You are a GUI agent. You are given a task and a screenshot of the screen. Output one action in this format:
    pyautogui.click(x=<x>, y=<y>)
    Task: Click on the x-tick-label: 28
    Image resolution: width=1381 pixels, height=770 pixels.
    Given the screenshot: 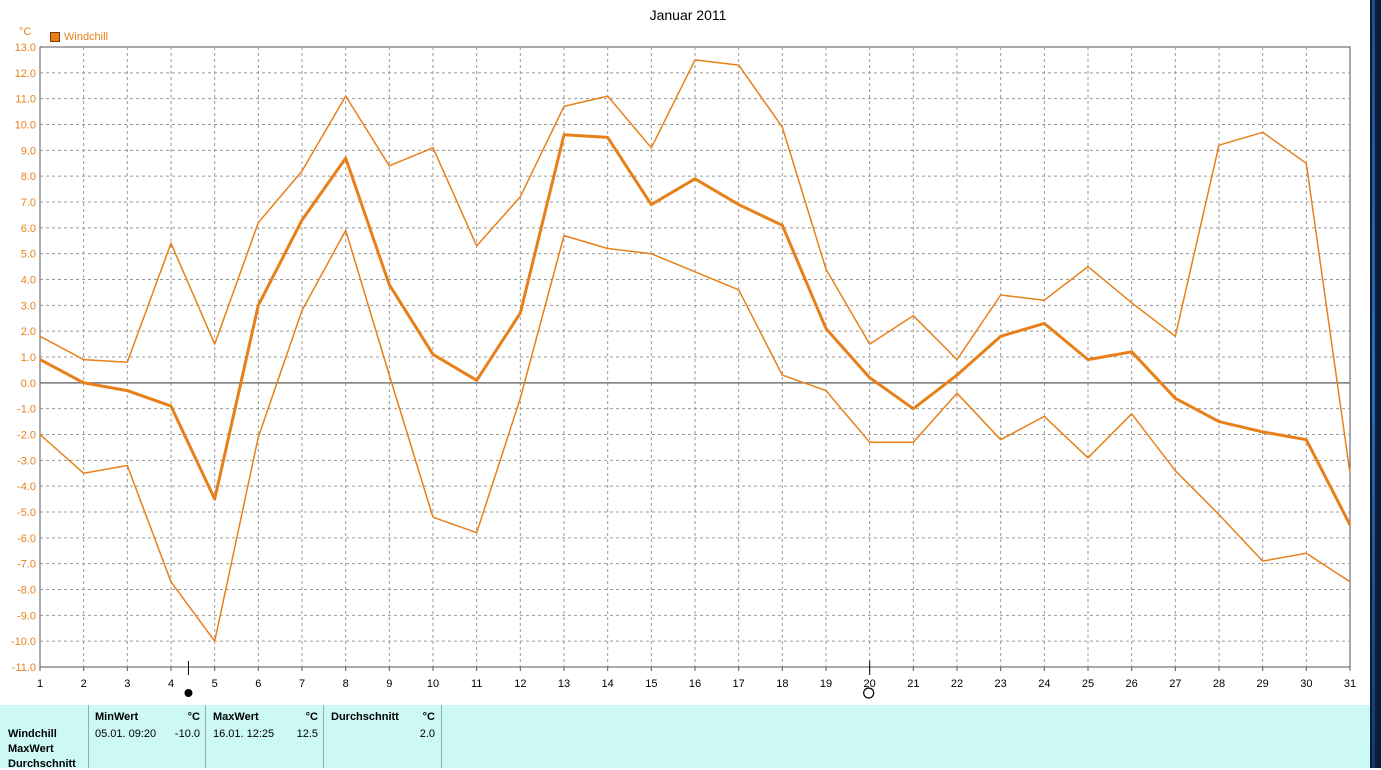 What is the action you would take?
    pyautogui.click(x=1219, y=684)
    